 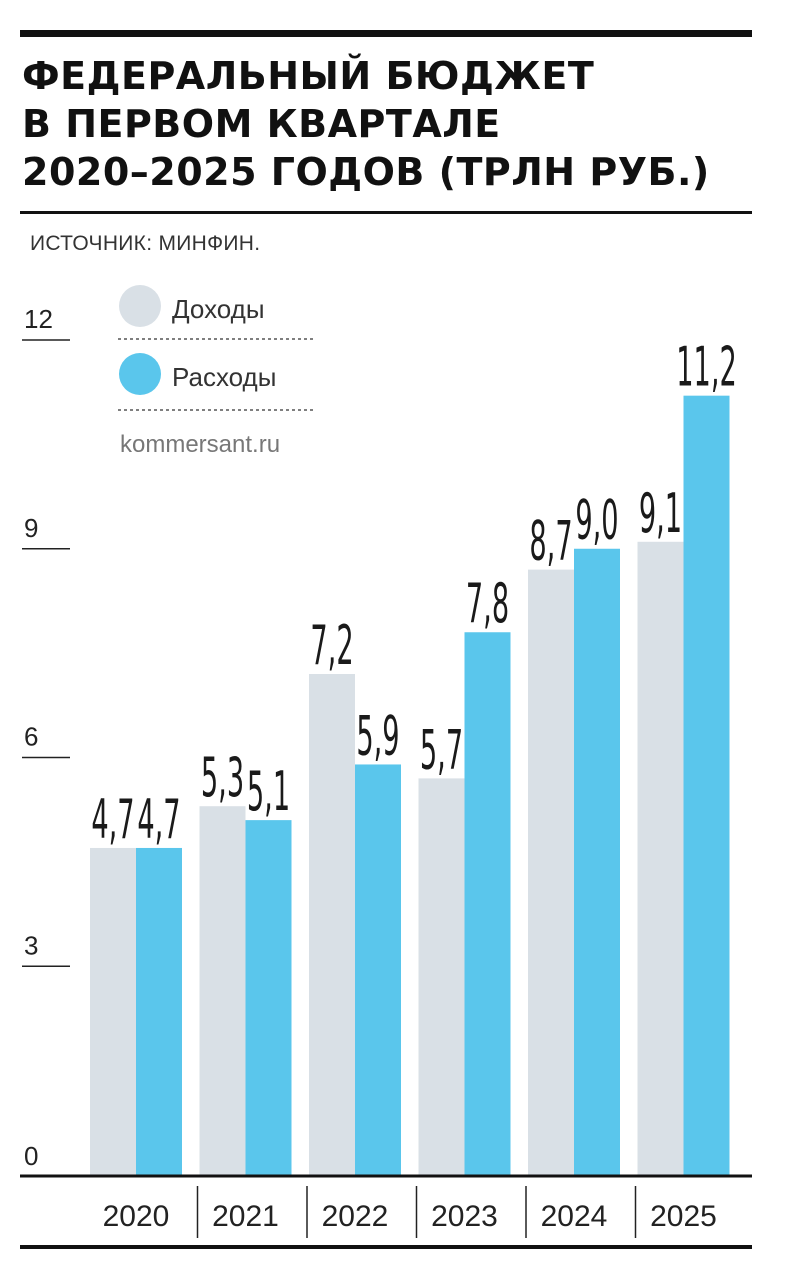 I want to click on x-tick-label: 2021, so click(x=245, y=1216).